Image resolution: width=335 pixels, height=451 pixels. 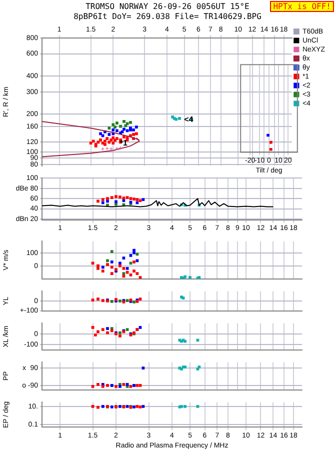 What do you see at coordinates (168, 6) in the screenshot?
I see `chart-title: TROMSO NORWAY 26-09-26 0056UT 15°E` at bounding box center [168, 6].